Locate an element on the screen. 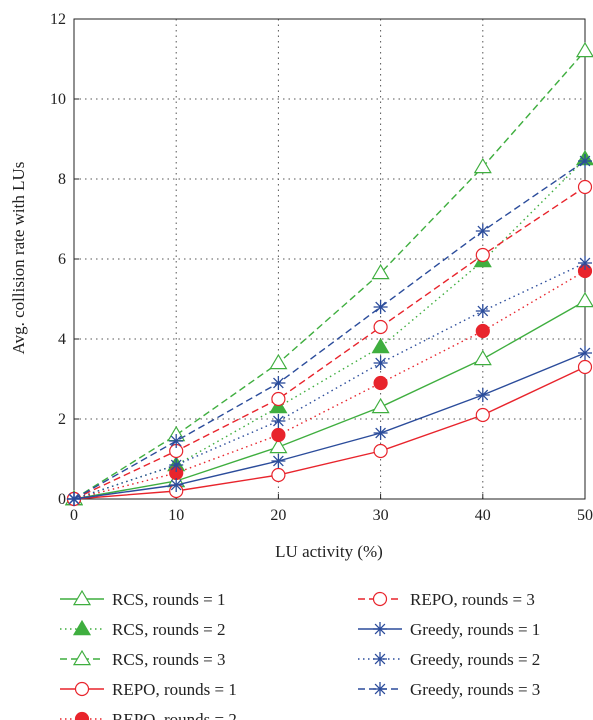  legend-label: REPO, rounds = 2 is located at coordinates (174, 715).